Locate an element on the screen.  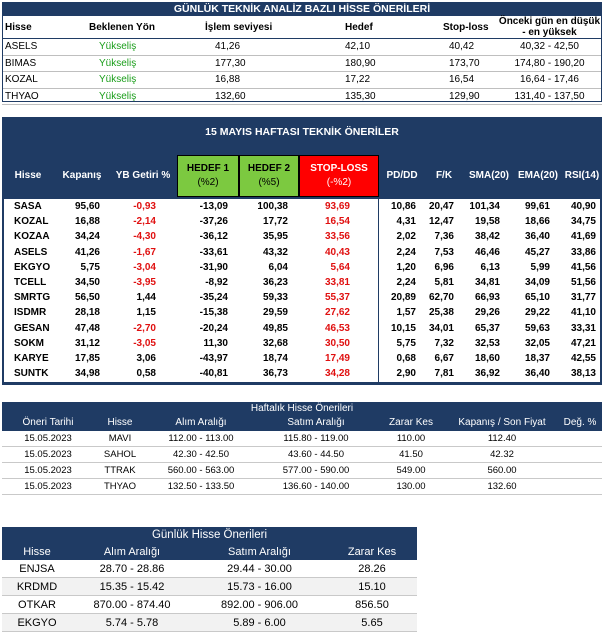
cell-symbol: SMRTG is located at coordinates (32, 298).